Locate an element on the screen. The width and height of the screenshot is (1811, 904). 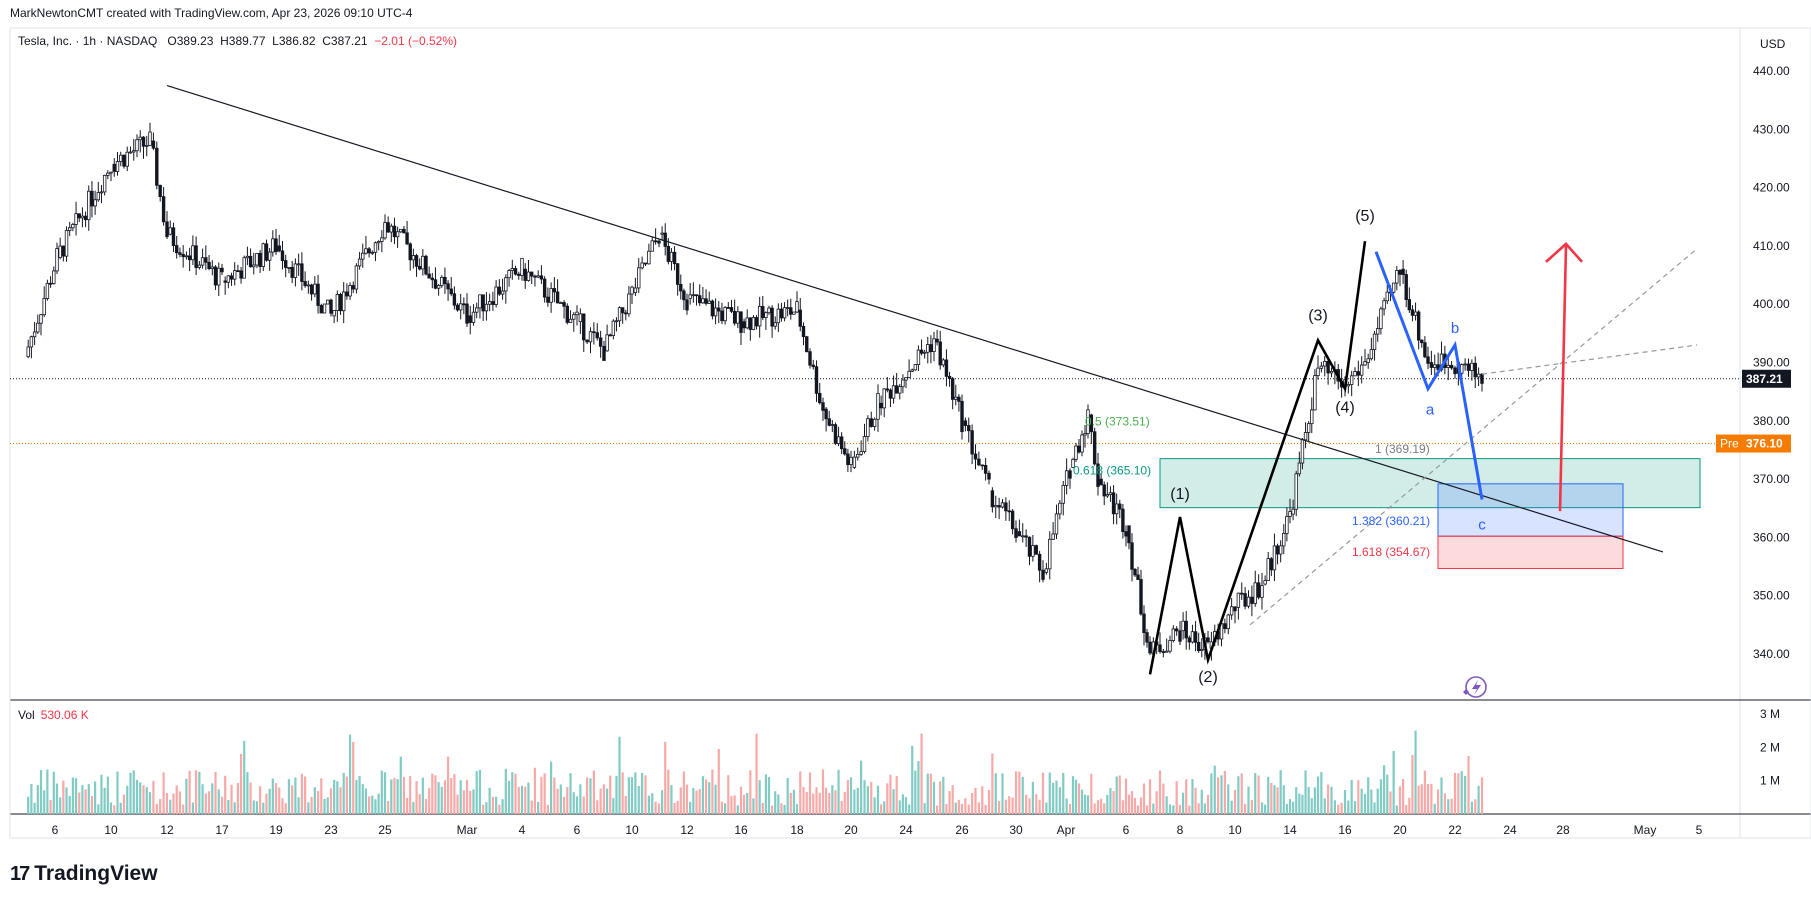
time-tick-label: 10 is located at coordinates (1235, 830).